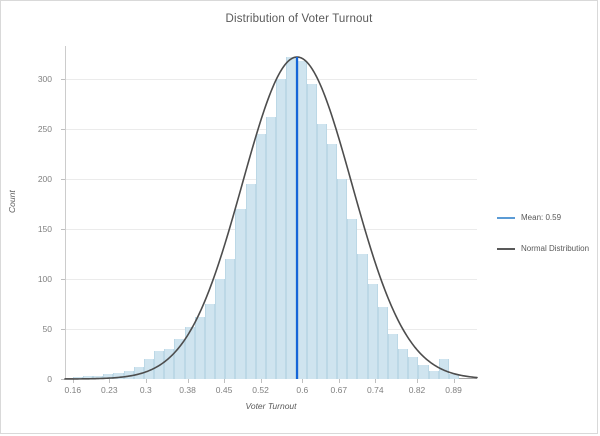 Image resolution: width=600 pixels, height=436 pixels. Describe the element at coordinates (453, 390) in the screenshot. I see `x-tick-label: 0.89` at that location.